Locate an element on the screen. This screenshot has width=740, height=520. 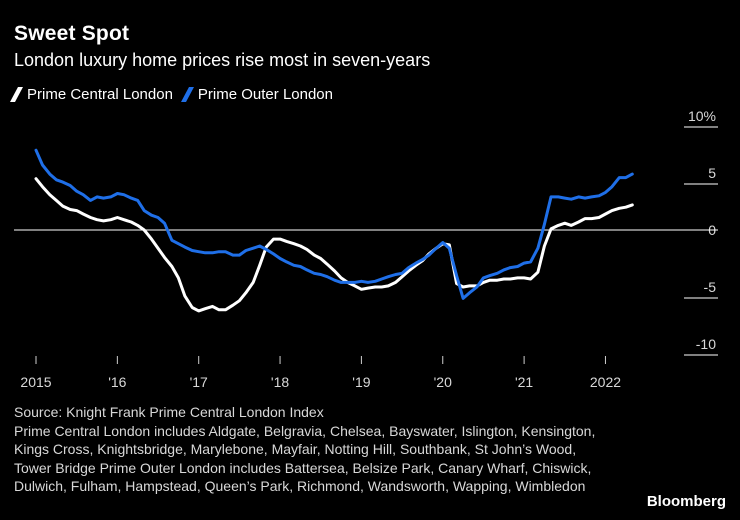
x-axis: 2015 '16 '17 '18 '19 '20 '21 2022 is located at coordinates (320, 373).